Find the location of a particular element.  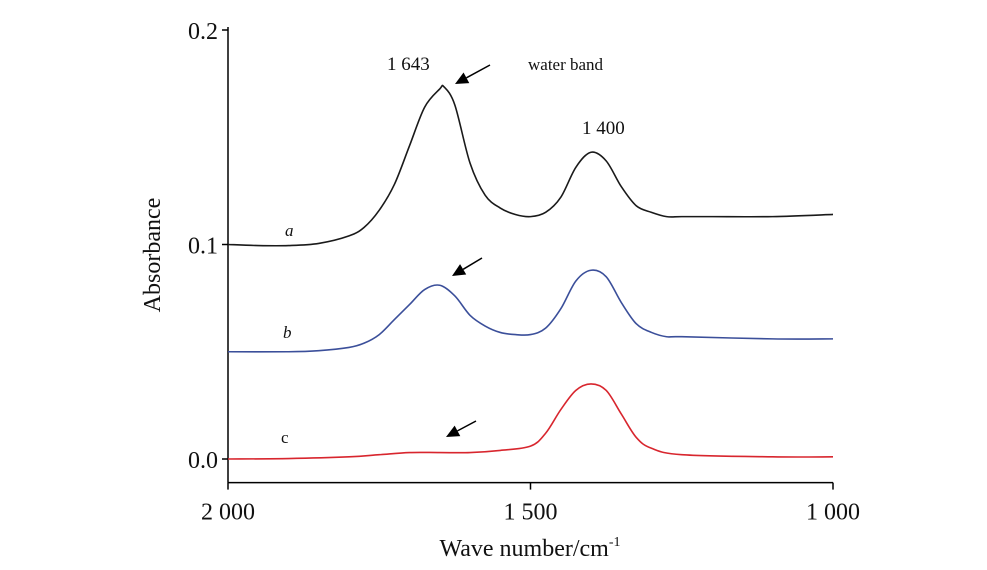

xlabel-text: Wave number/cm is located at coordinates (524, 549).